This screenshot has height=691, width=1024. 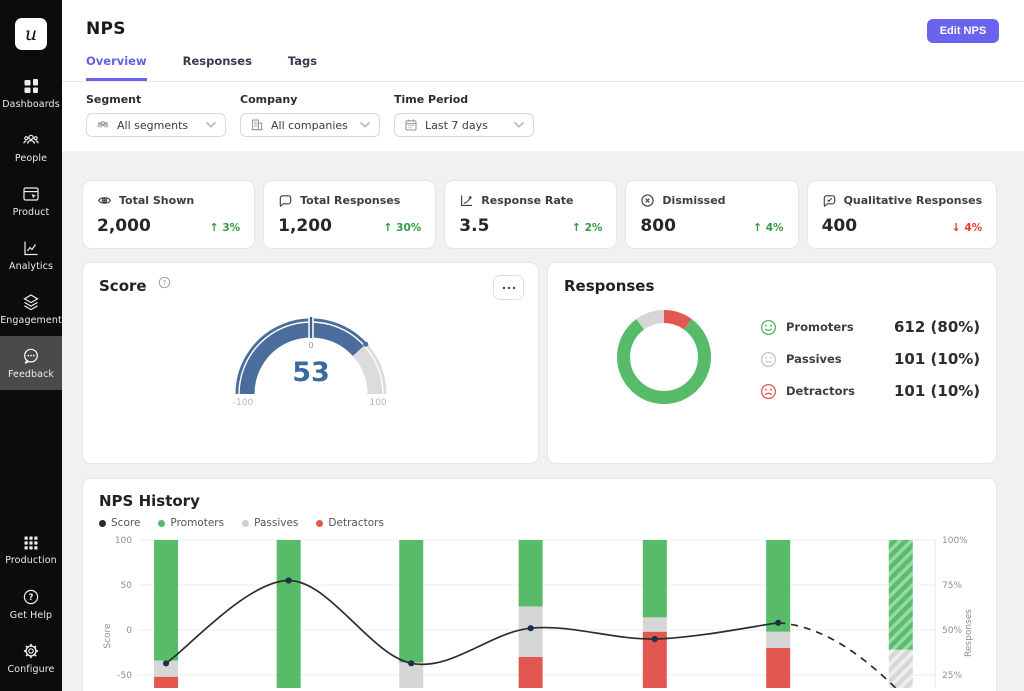 What do you see at coordinates (31, 86) in the screenshot?
I see `dashboards-icon` at bounding box center [31, 86].